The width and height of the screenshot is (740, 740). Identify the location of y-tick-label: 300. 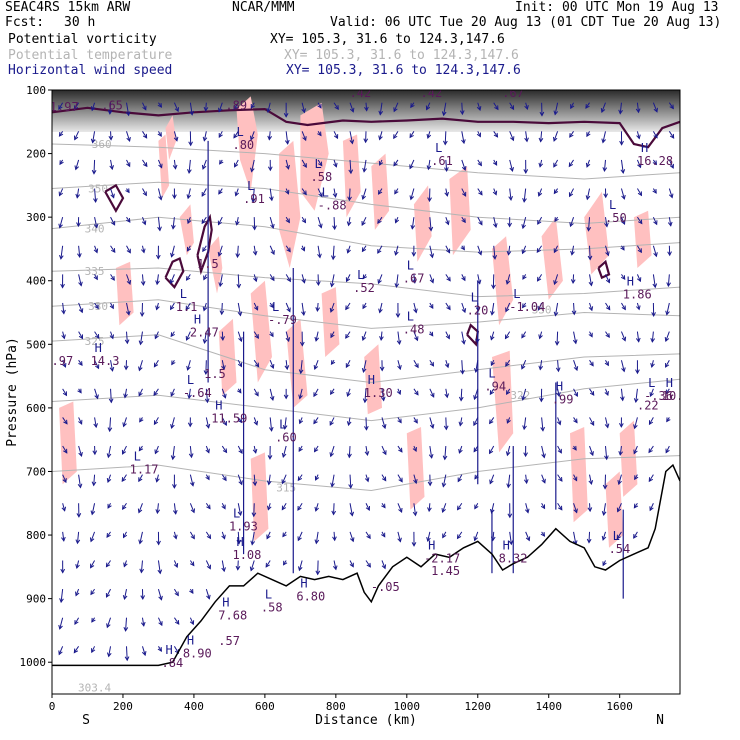
(36, 217).